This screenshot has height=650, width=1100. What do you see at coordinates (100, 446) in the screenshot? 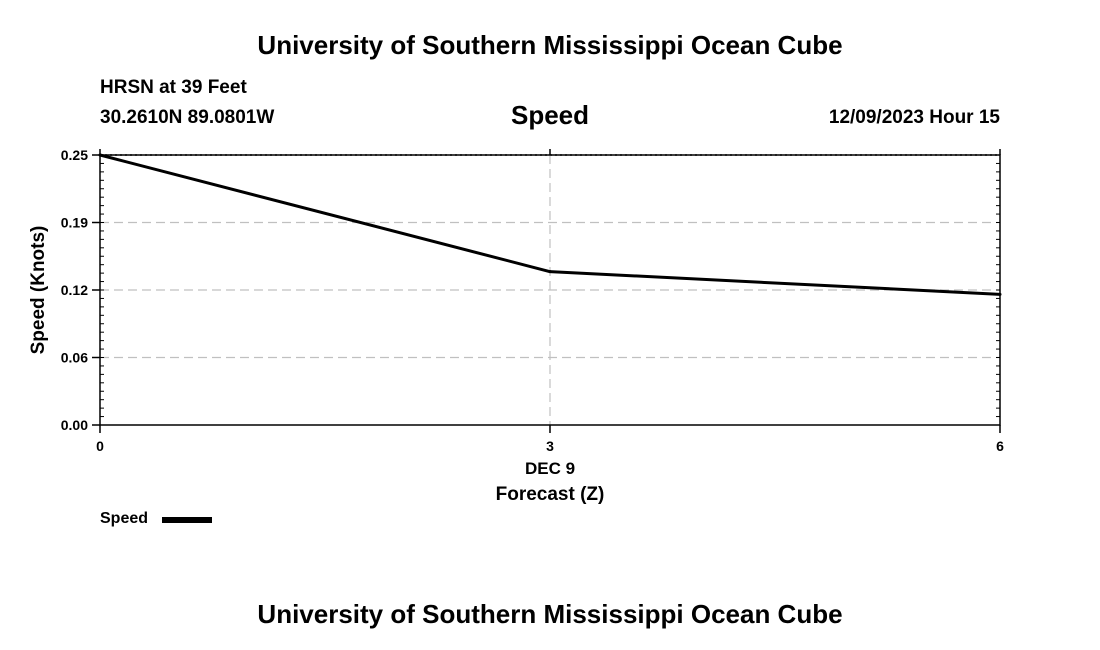
I see `x-tick-label: 0` at bounding box center [100, 446].